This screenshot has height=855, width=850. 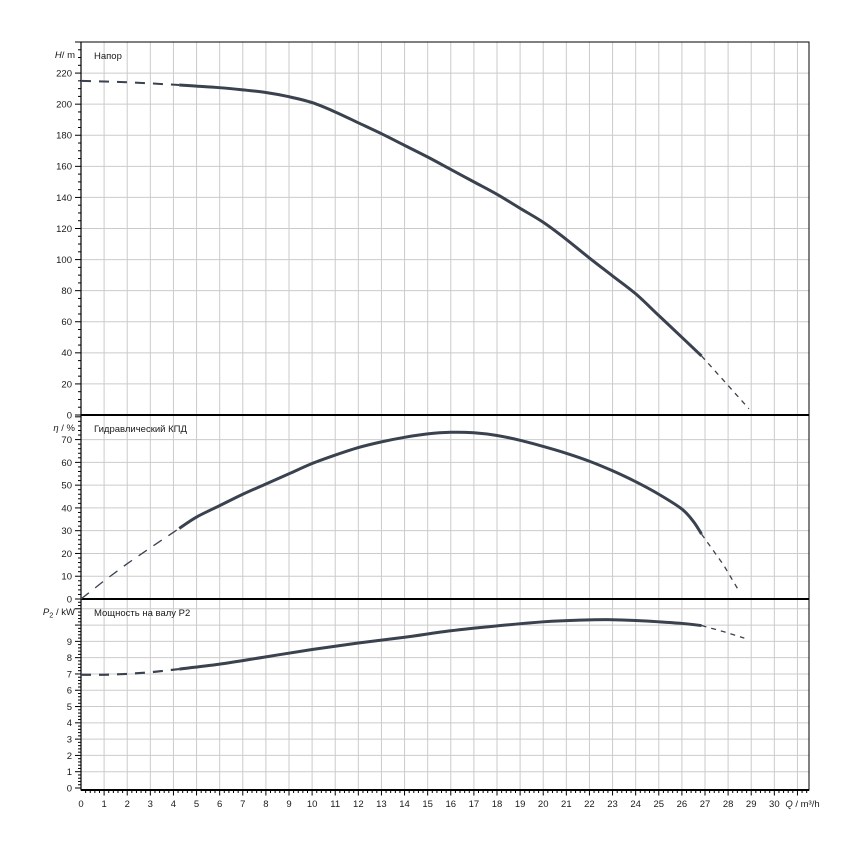 I want to click on x-tick-label: 30, so click(x=774, y=804).